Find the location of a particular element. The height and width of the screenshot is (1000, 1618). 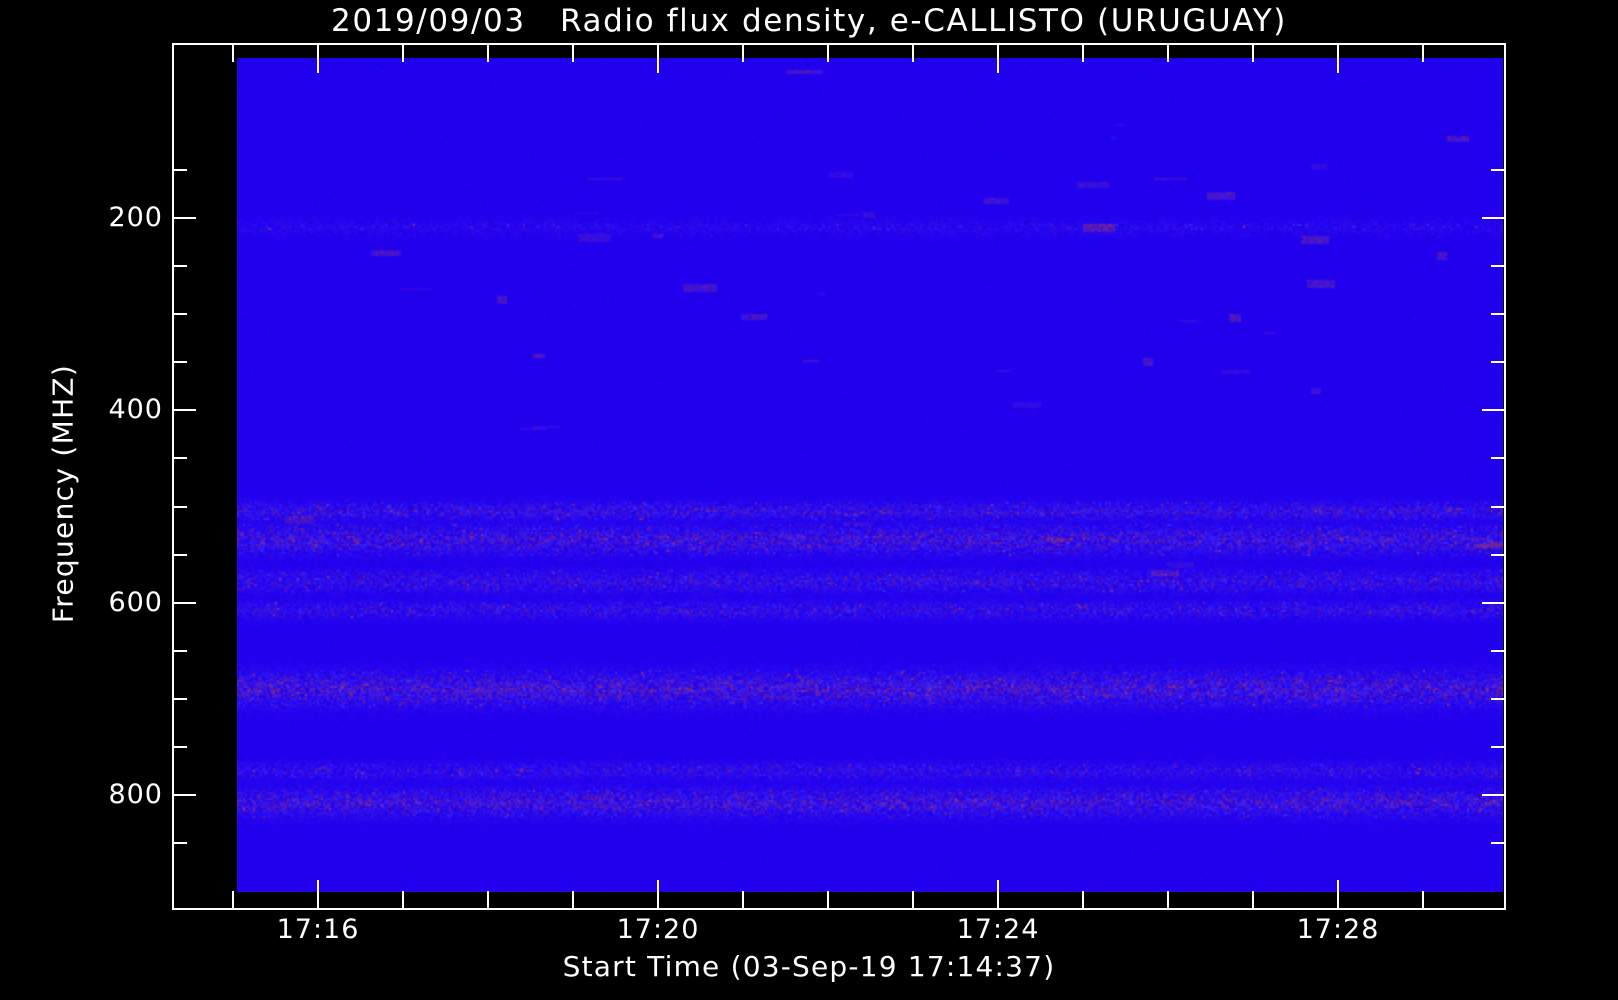

x-tick-label-17-24: 17:24 is located at coordinates (998, 929).